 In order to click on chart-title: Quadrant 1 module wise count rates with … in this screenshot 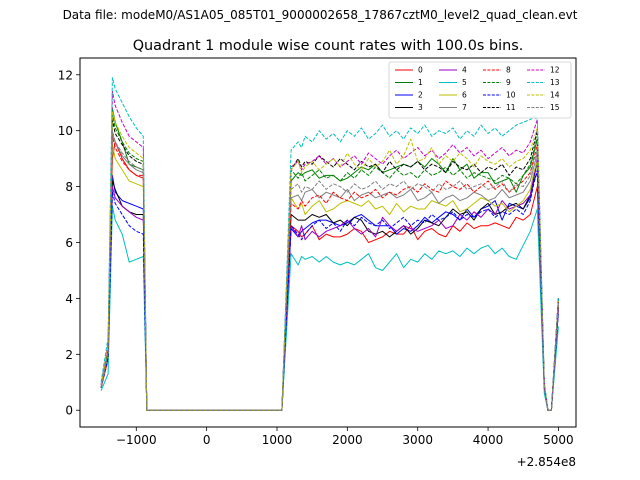, I will do `click(328, 46)`.